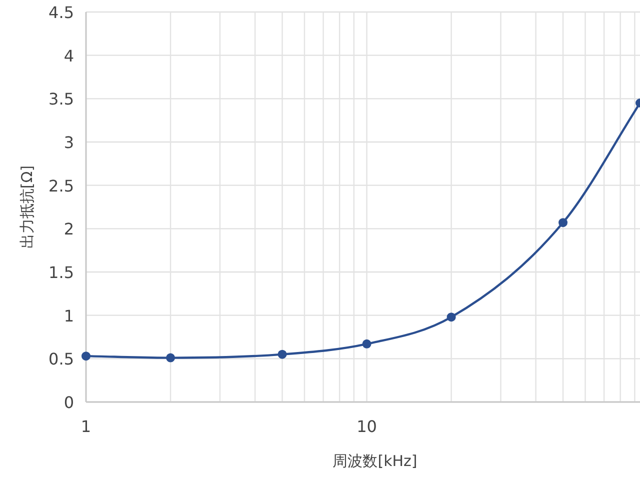 The width and height of the screenshot is (640, 480). What do you see at coordinates (69, 316) in the screenshot?
I see `y-tick-label: 1` at bounding box center [69, 316].